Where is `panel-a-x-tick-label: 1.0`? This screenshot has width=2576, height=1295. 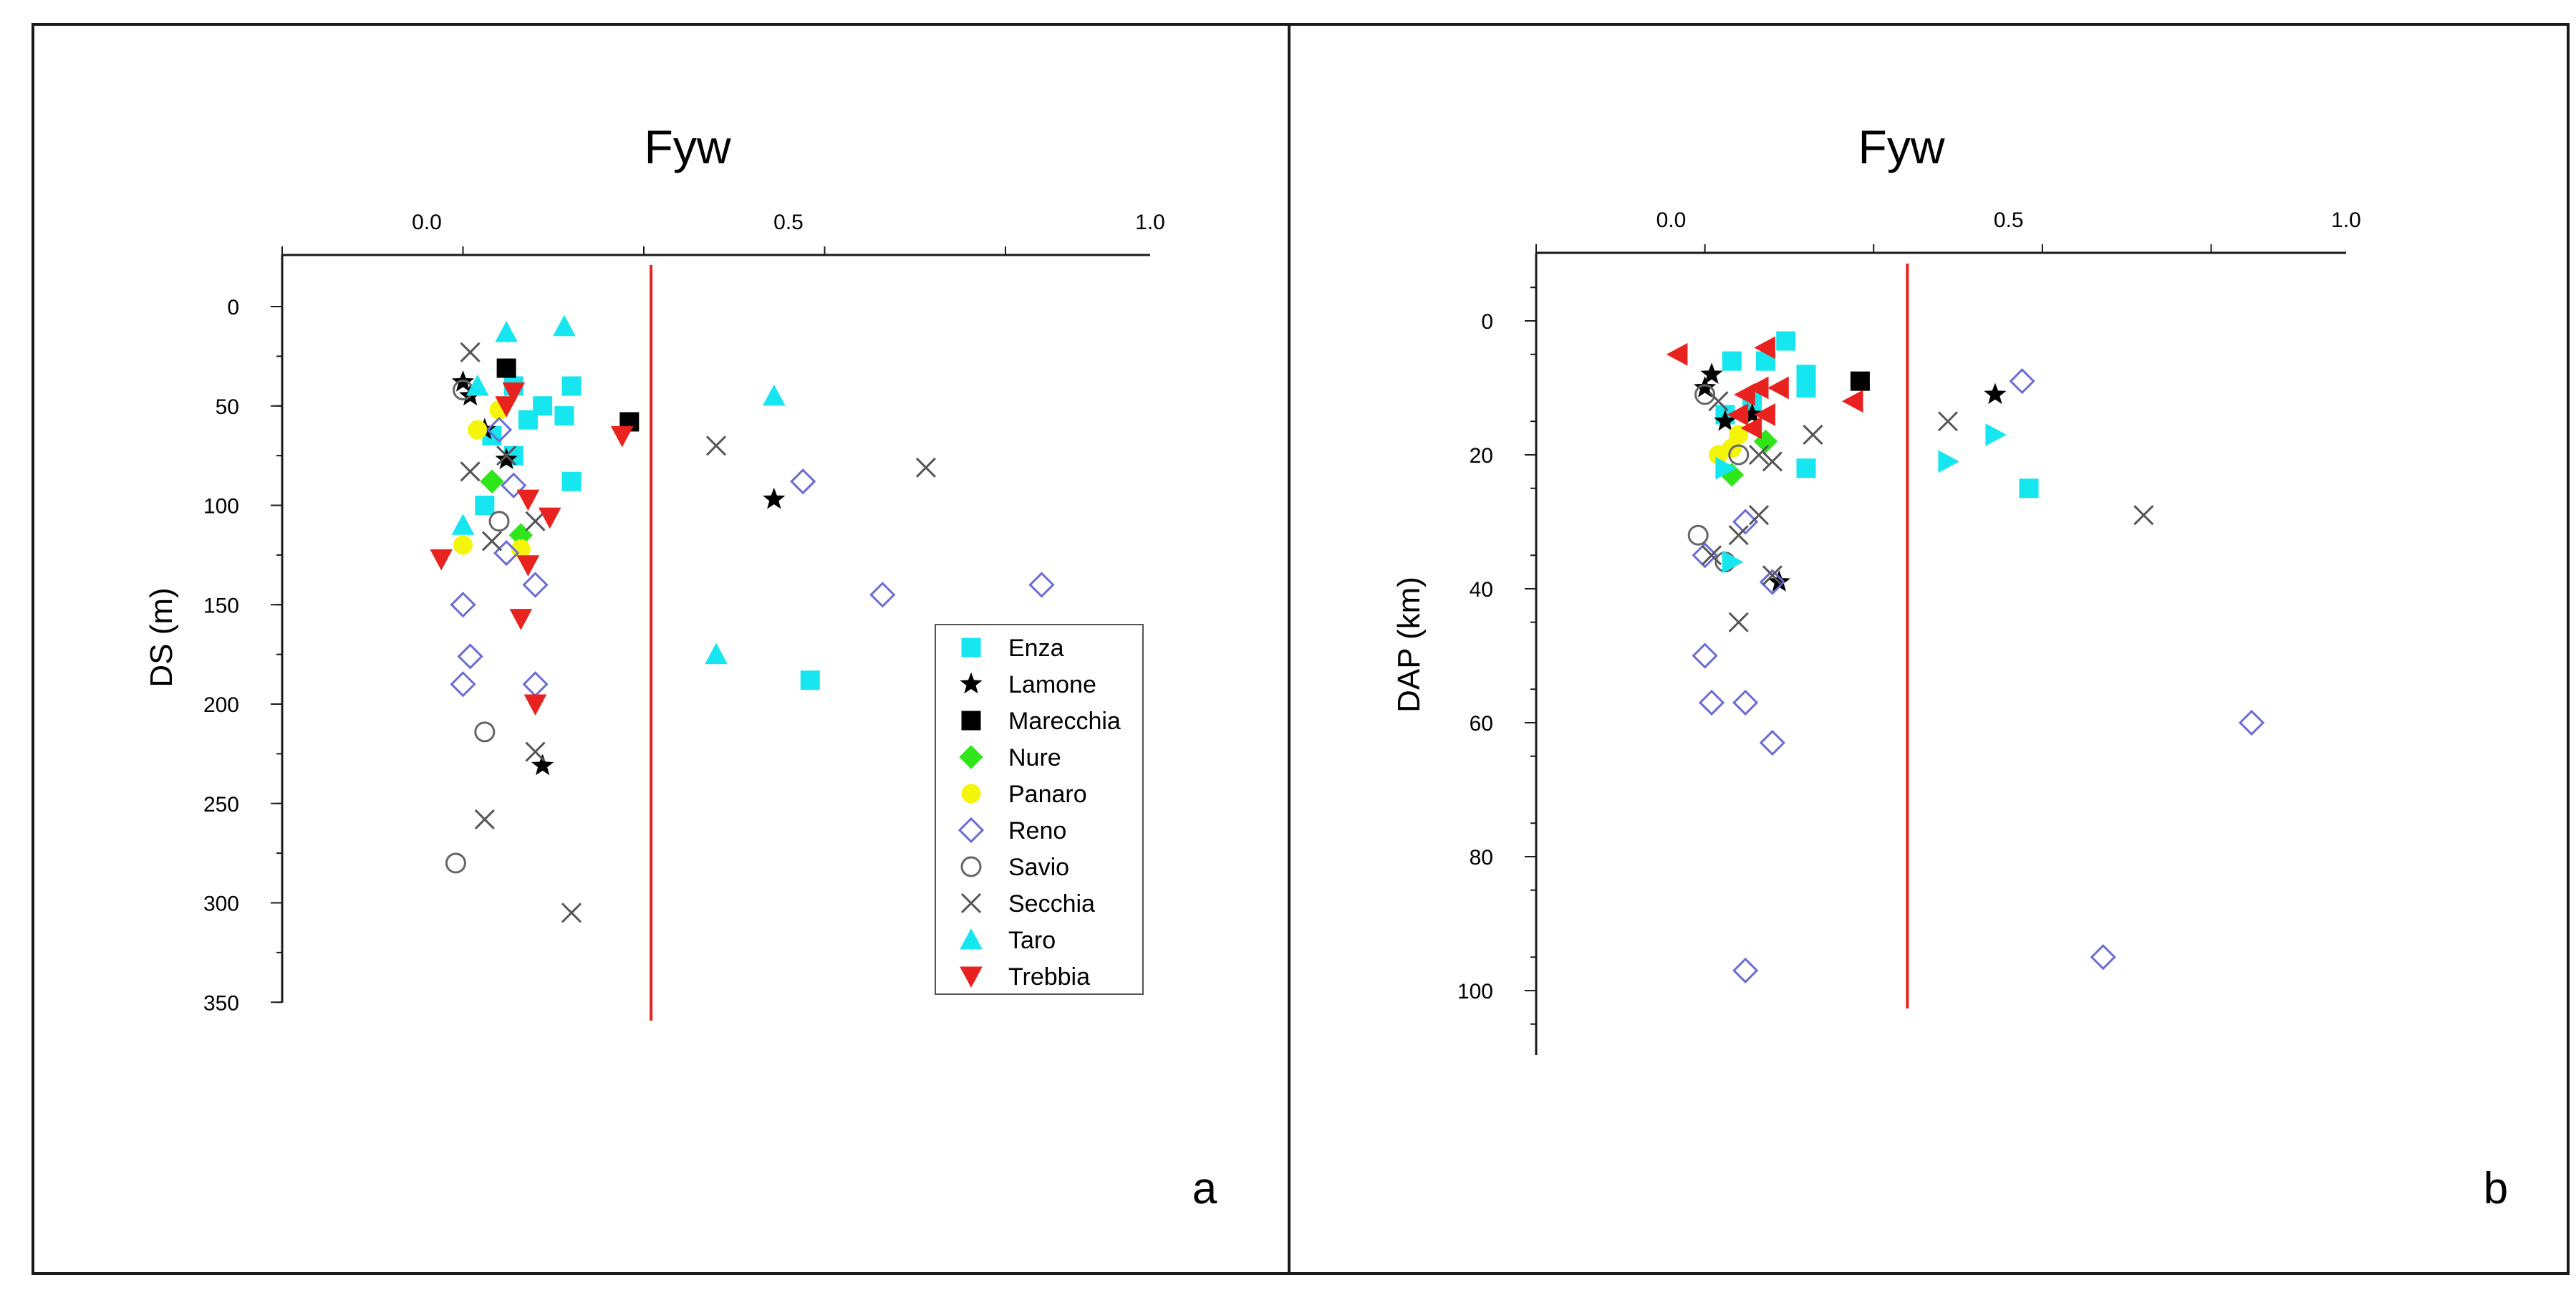 panel-a-x-tick-label: 1.0 is located at coordinates (1150, 222).